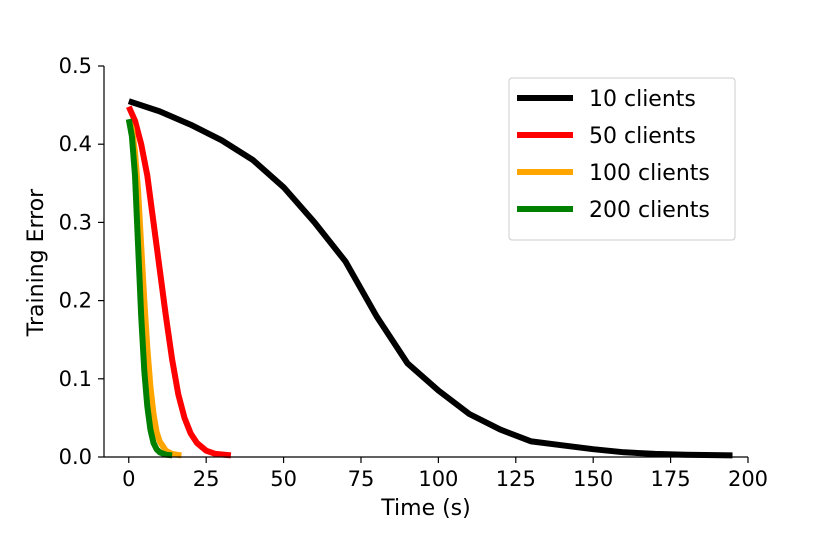 This screenshot has height=538, width=831. I want to click on legend-box, so click(622, 159).